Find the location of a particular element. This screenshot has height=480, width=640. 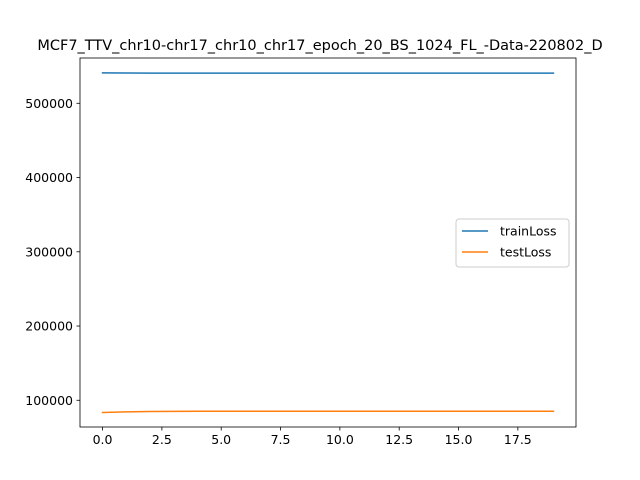

x-tick-label: 10.0 is located at coordinates (340, 439).